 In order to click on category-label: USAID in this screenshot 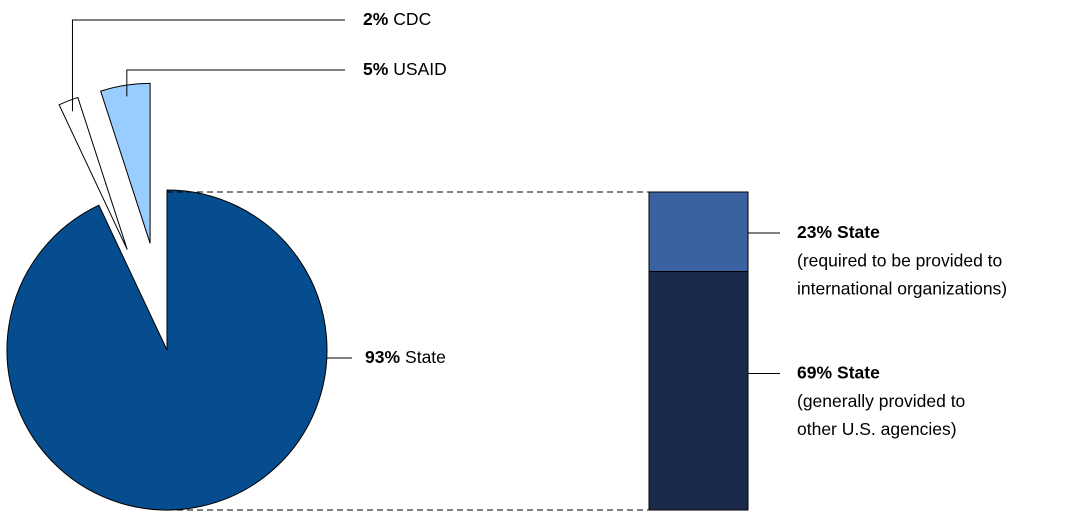, I will do `click(419, 69)`.